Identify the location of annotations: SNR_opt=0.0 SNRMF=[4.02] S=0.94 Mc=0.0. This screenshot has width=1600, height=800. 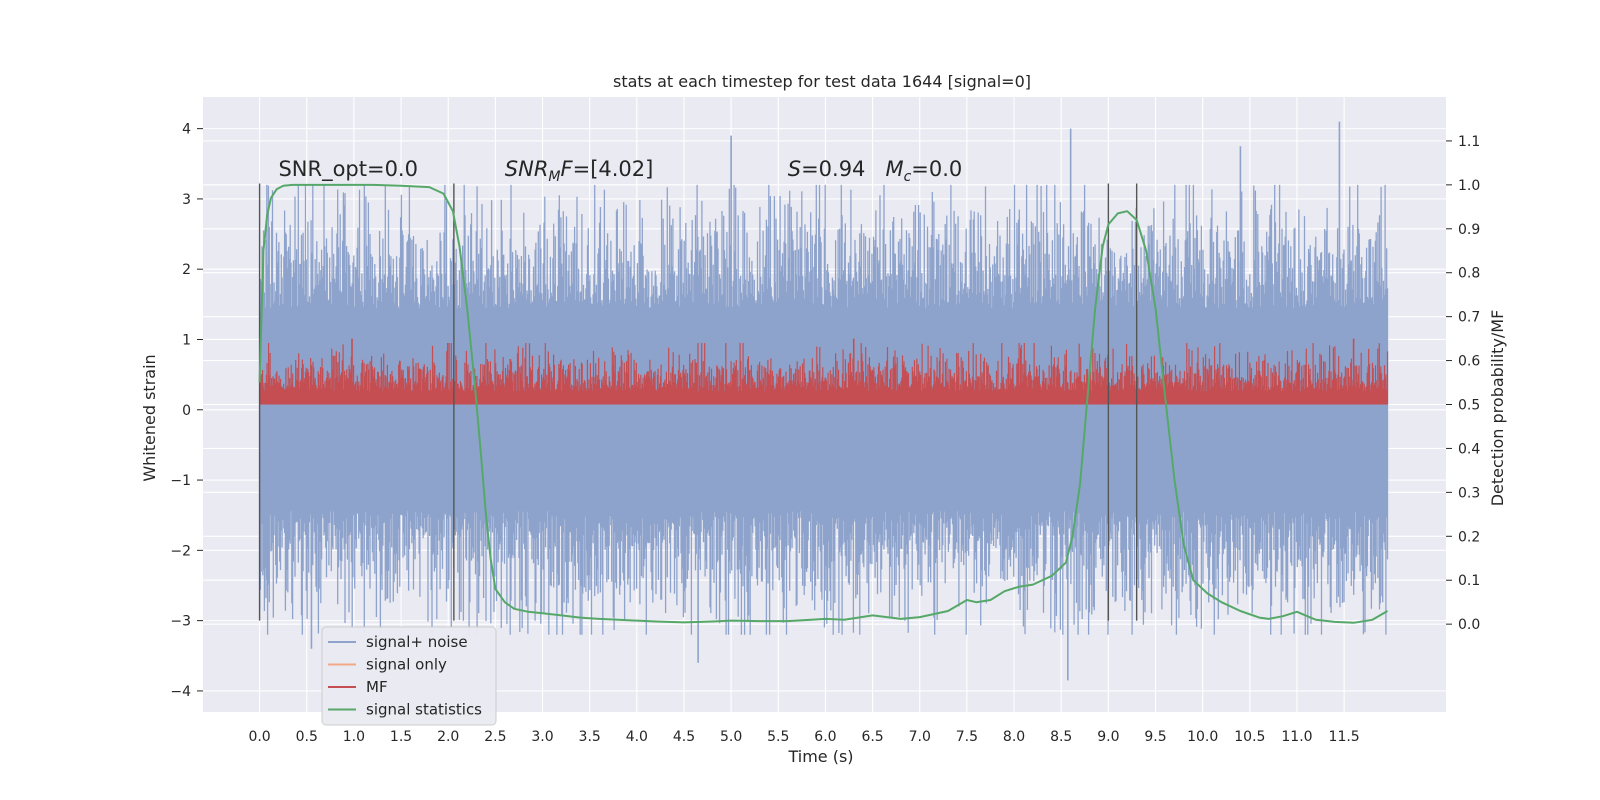
(620, 171).